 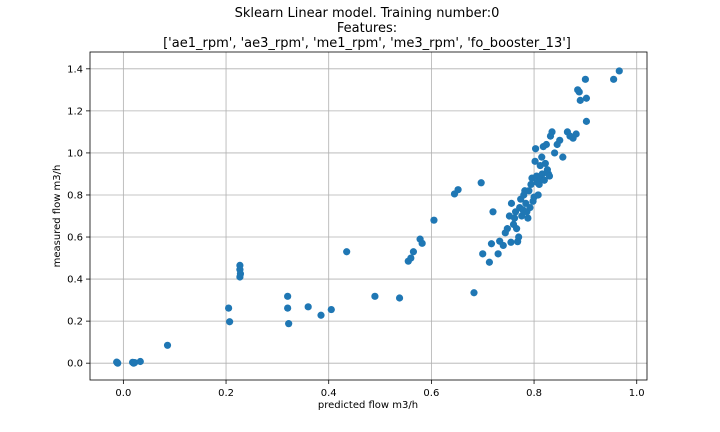 What do you see at coordinates (75, 153) in the screenshot?
I see `y-tick-label: 1.0` at bounding box center [75, 153].